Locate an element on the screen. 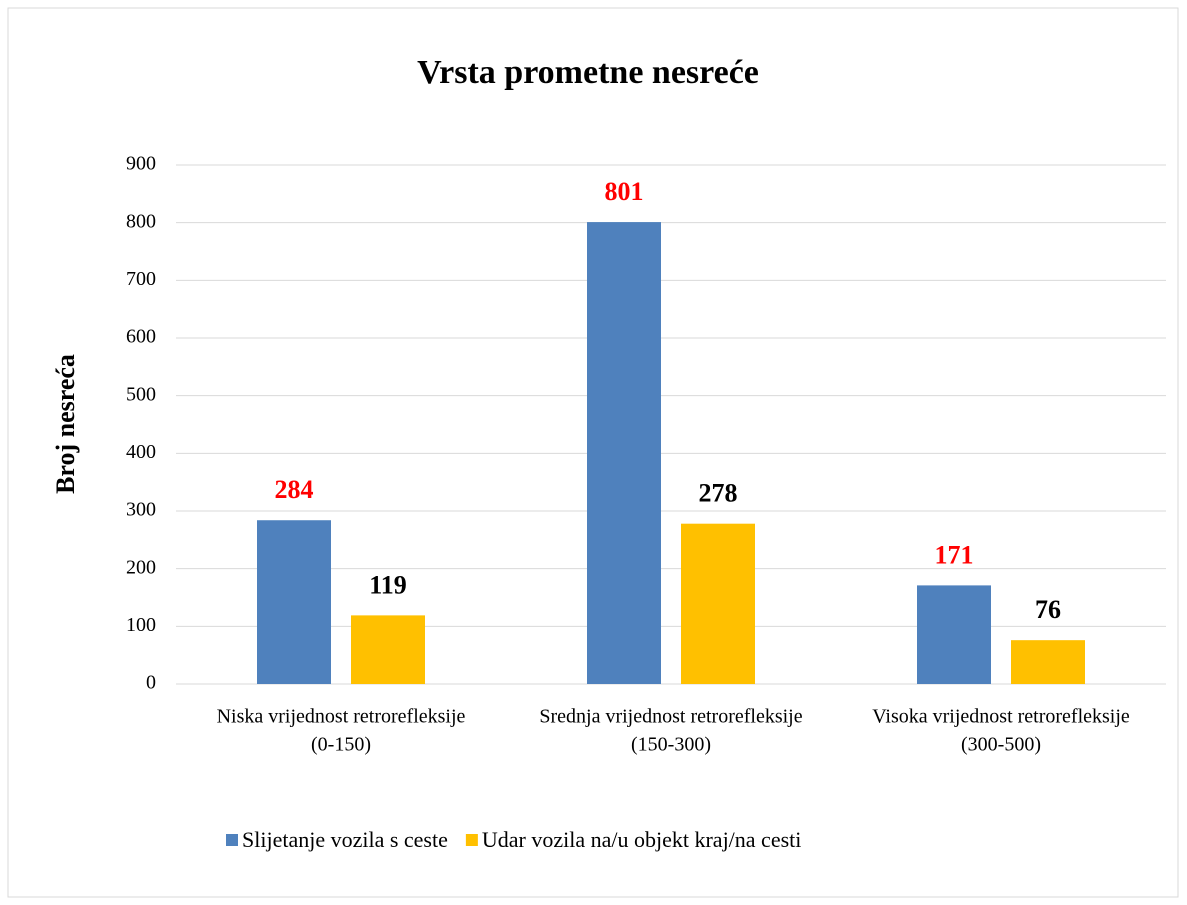 The image size is (1187, 905). data-label: 284 is located at coordinates (294, 489).